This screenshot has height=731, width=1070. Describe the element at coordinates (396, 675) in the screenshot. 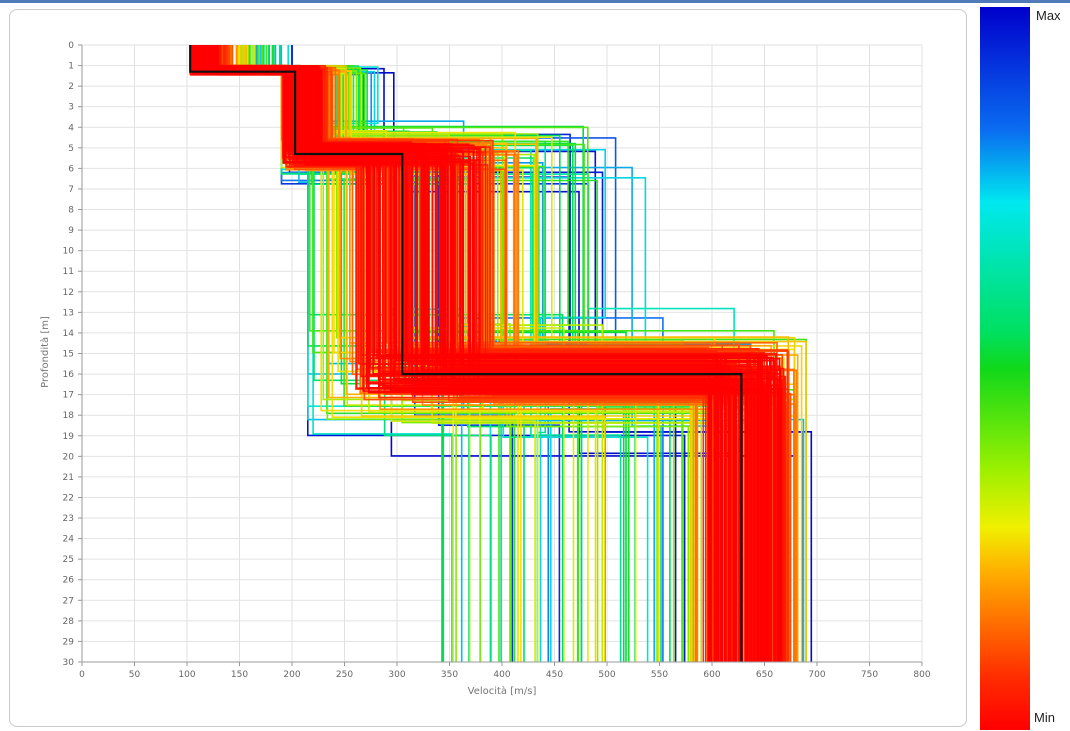

I see `x-tick-label: 300` at that location.